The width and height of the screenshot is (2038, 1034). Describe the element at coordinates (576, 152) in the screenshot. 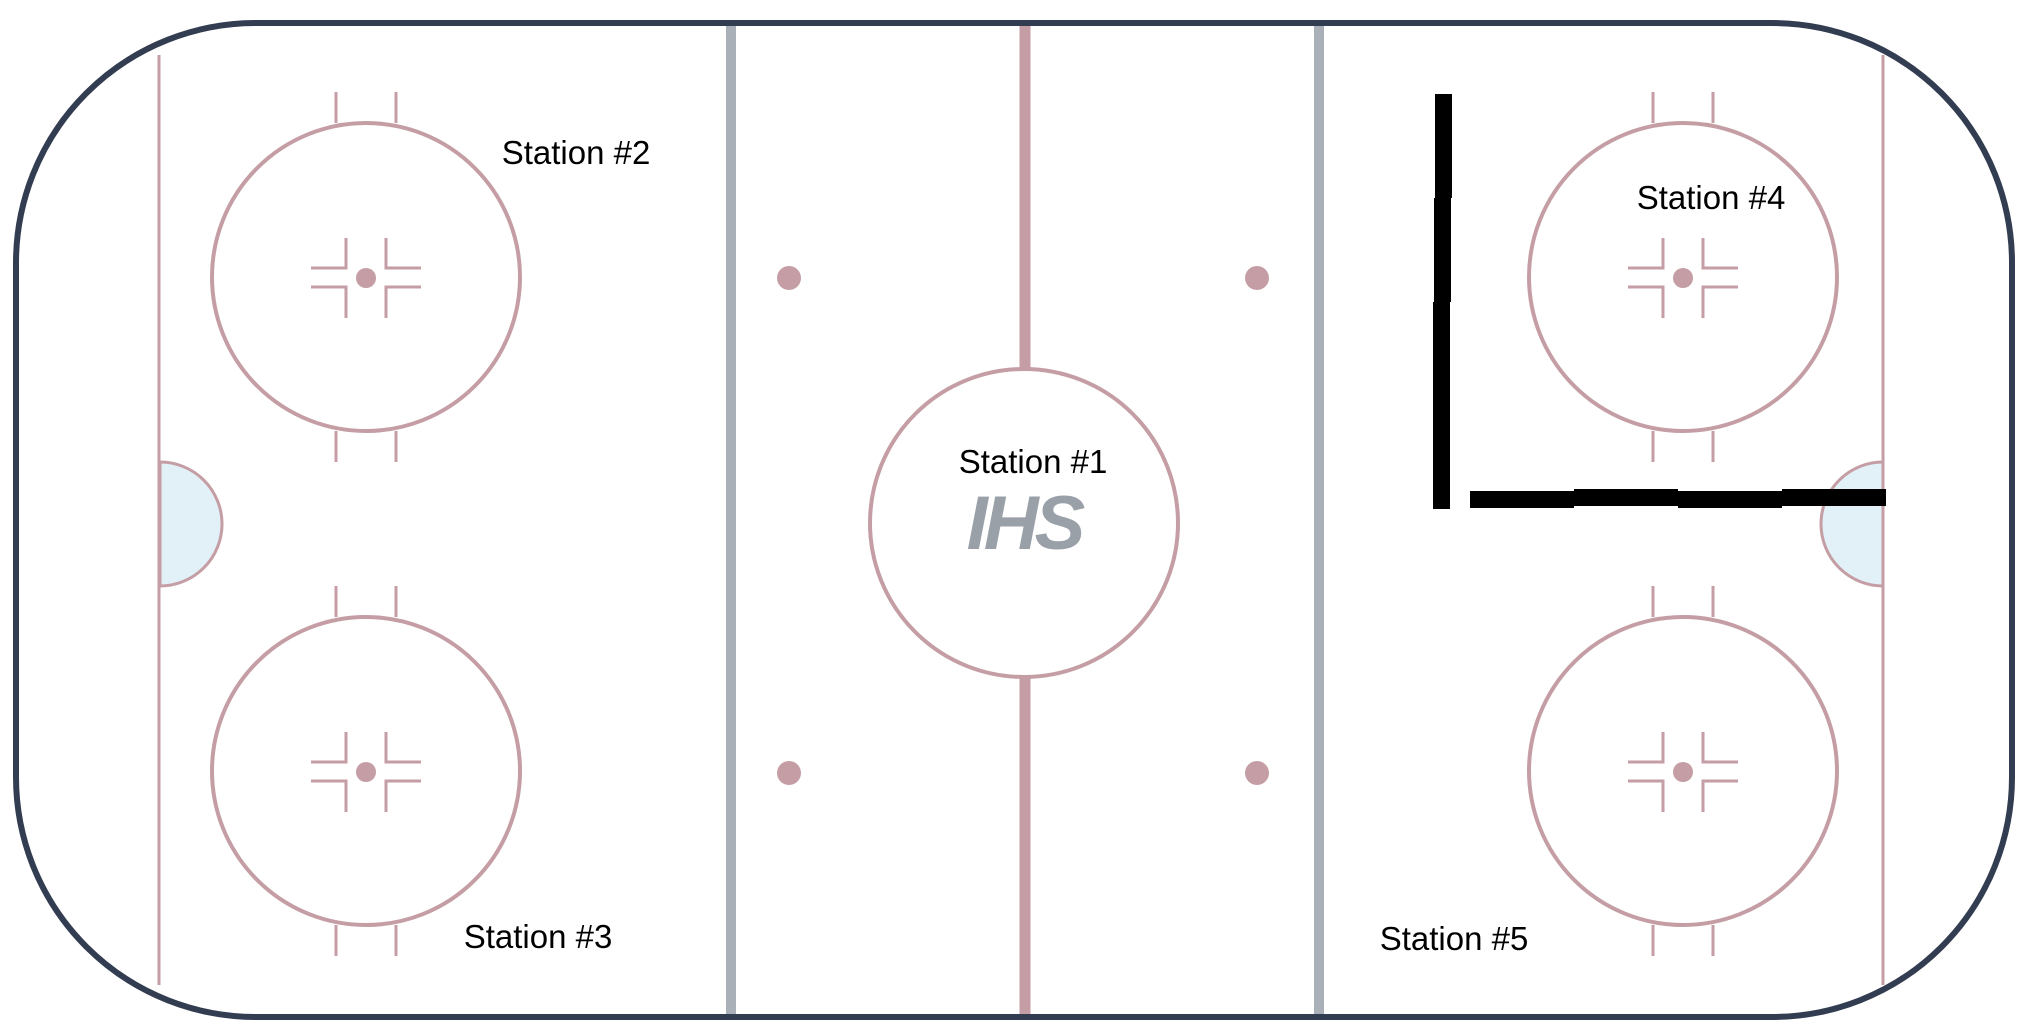

I see `station-label-2: Station #2` at that location.